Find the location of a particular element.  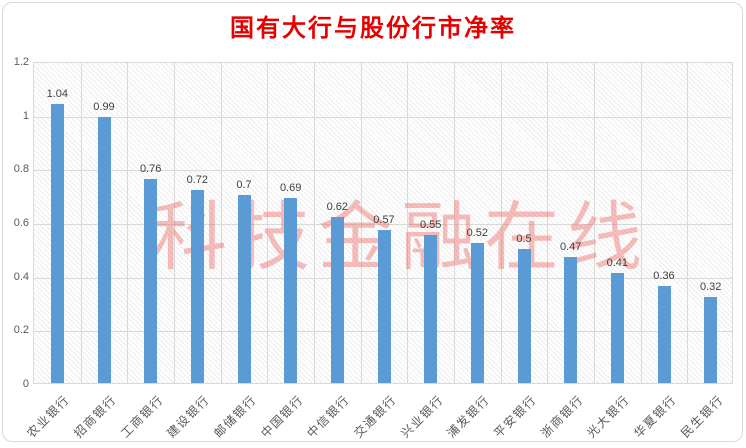

bar-value-label: 0.57 is located at coordinates (384, 220).